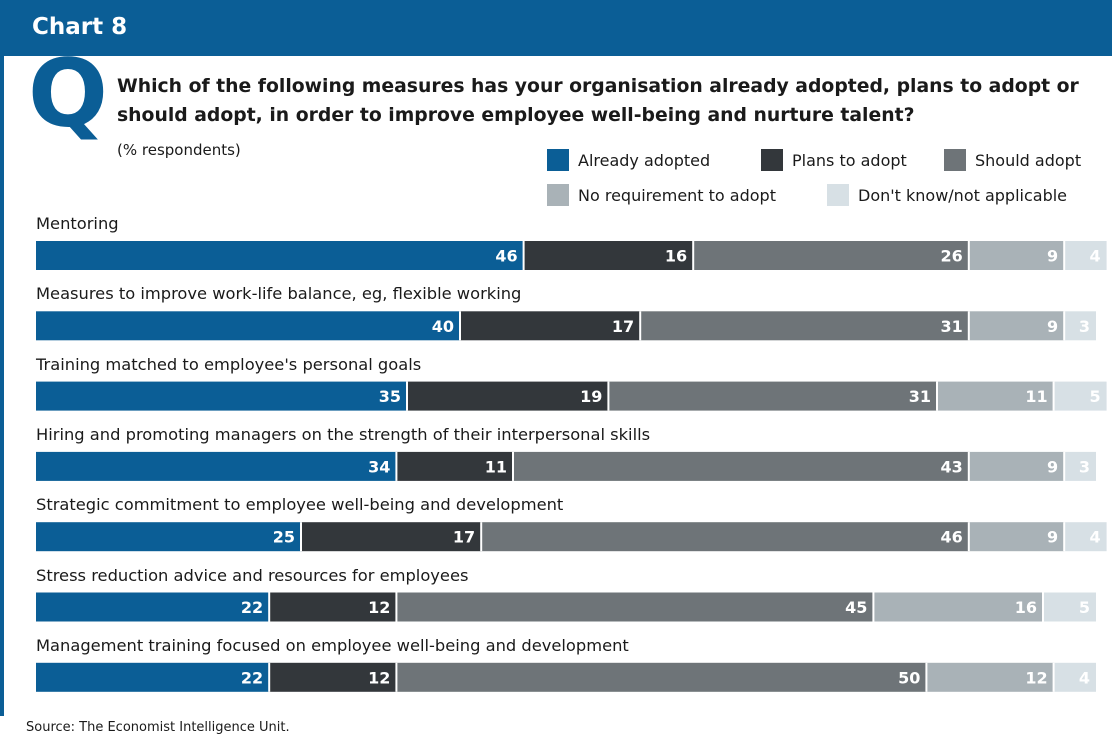 The image size is (1112, 746). What do you see at coordinates (1012, 160) in the screenshot?
I see `legend-item: Should adopt` at bounding box center [1012, 160].